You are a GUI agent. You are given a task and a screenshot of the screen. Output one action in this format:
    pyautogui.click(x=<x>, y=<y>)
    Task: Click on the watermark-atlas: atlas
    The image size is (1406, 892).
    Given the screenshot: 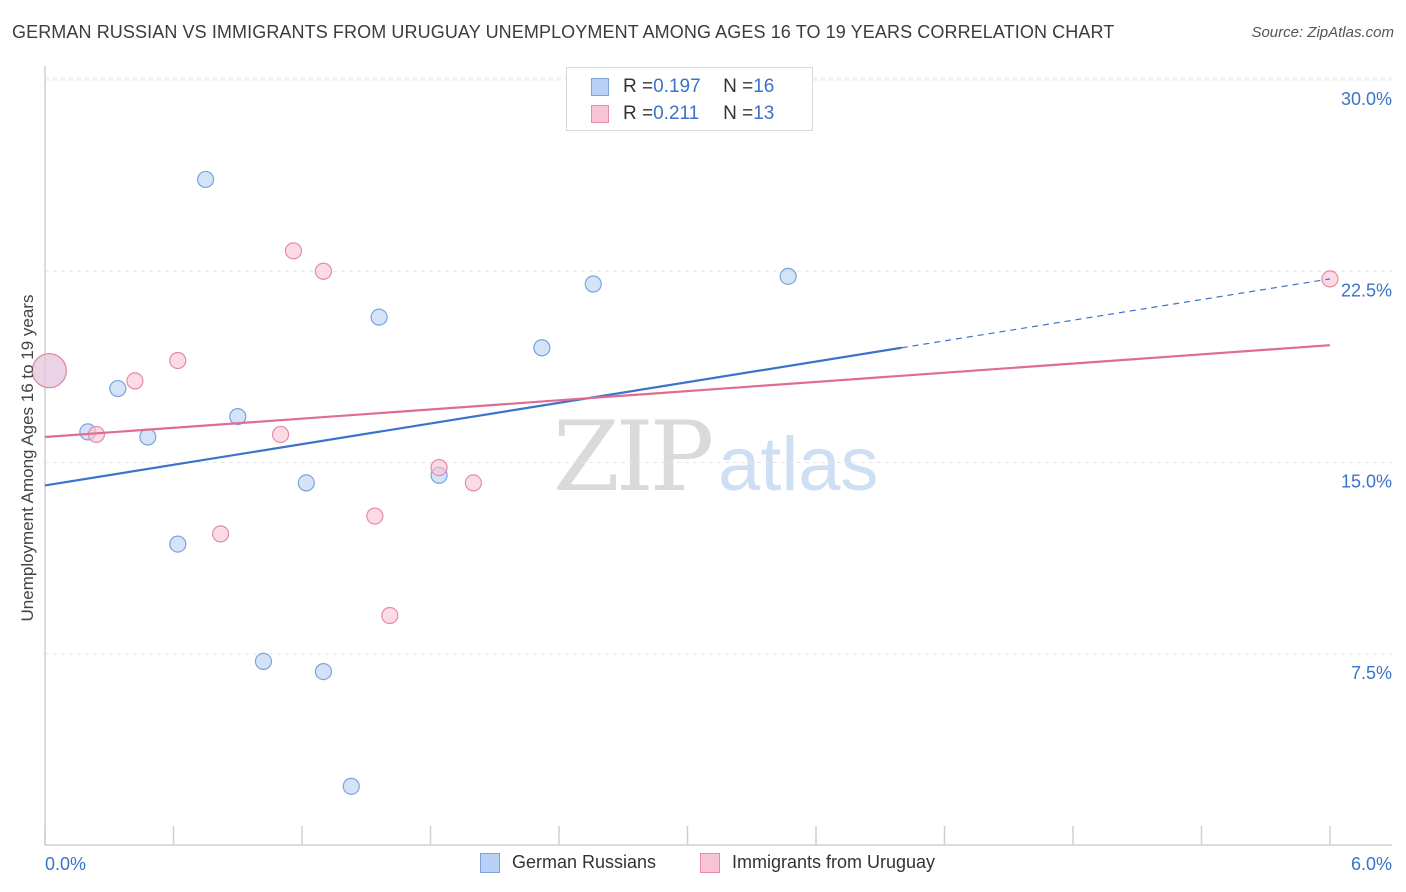 What is the action you would take?
    pyautogui.click(x=798, y=464)
    